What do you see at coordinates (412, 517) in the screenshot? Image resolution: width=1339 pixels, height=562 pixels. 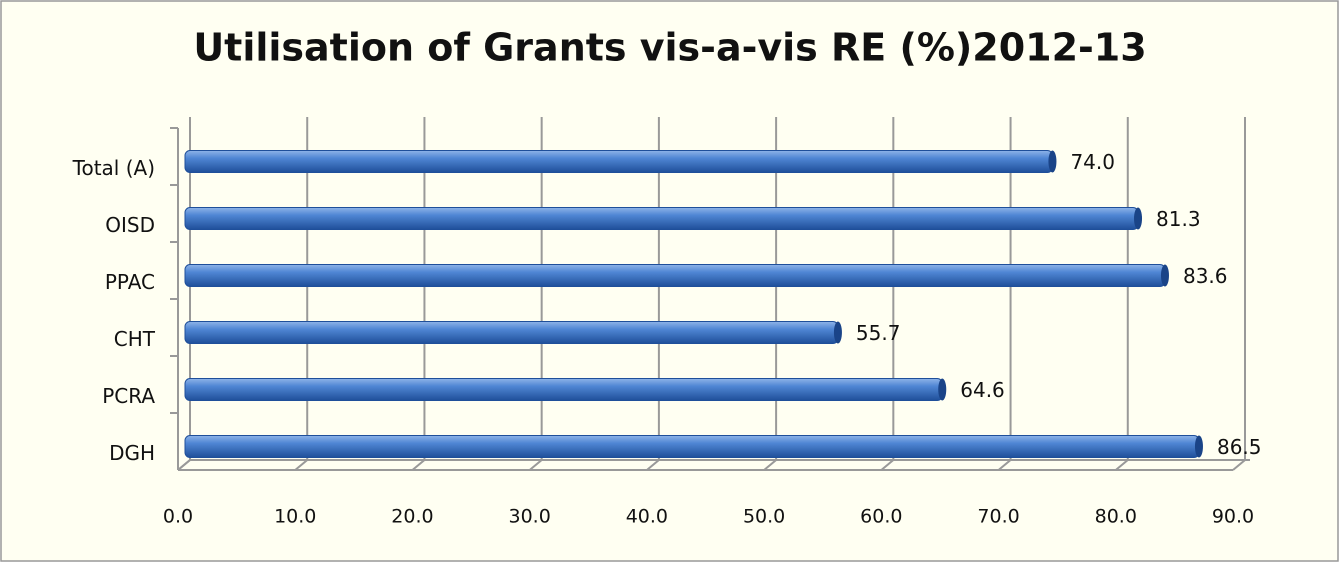 I see `x-tick-label: 20.0` at bounding box center [412, 517].